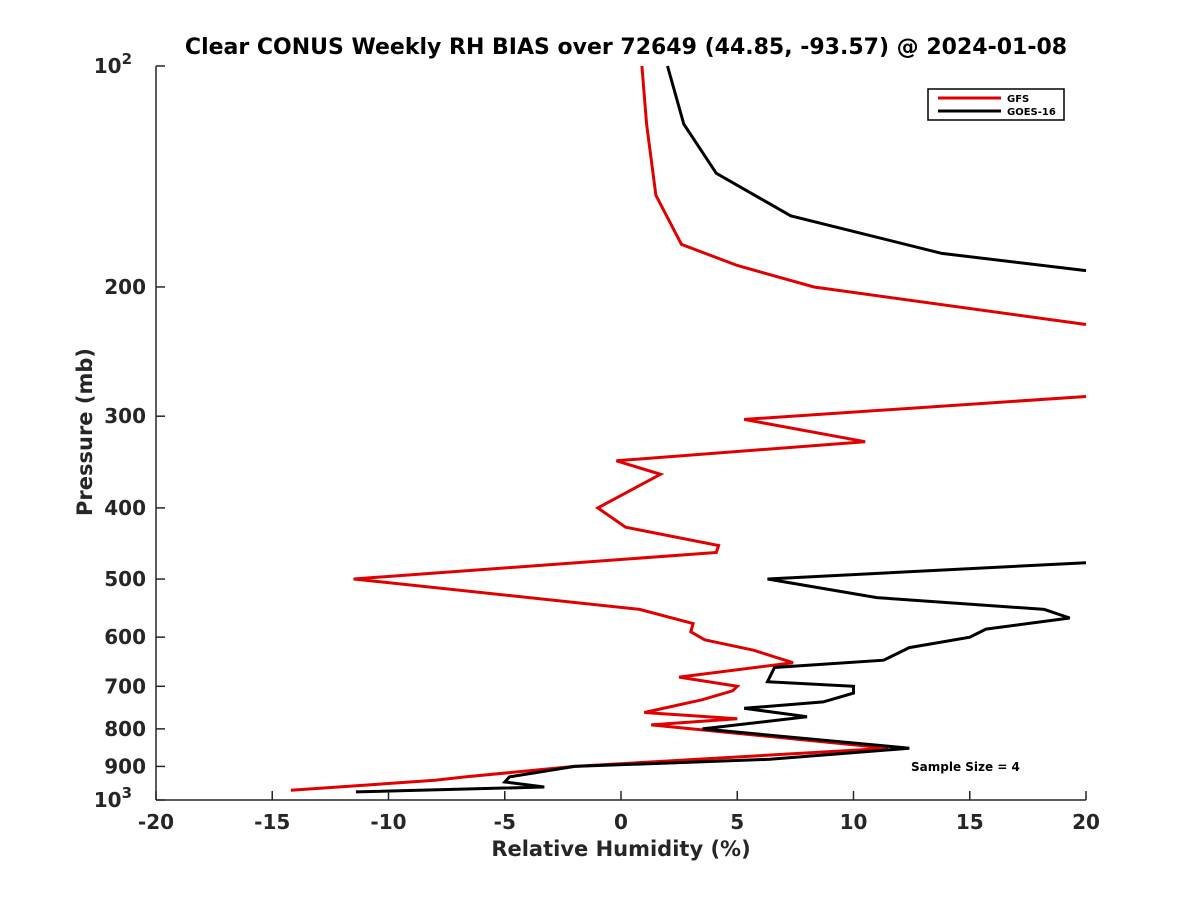 This screenshot has width=1200, height=905. Describe the element at coordinates (1086, 822) in the screenshot. I see `x-tick-label: 20` at that location.